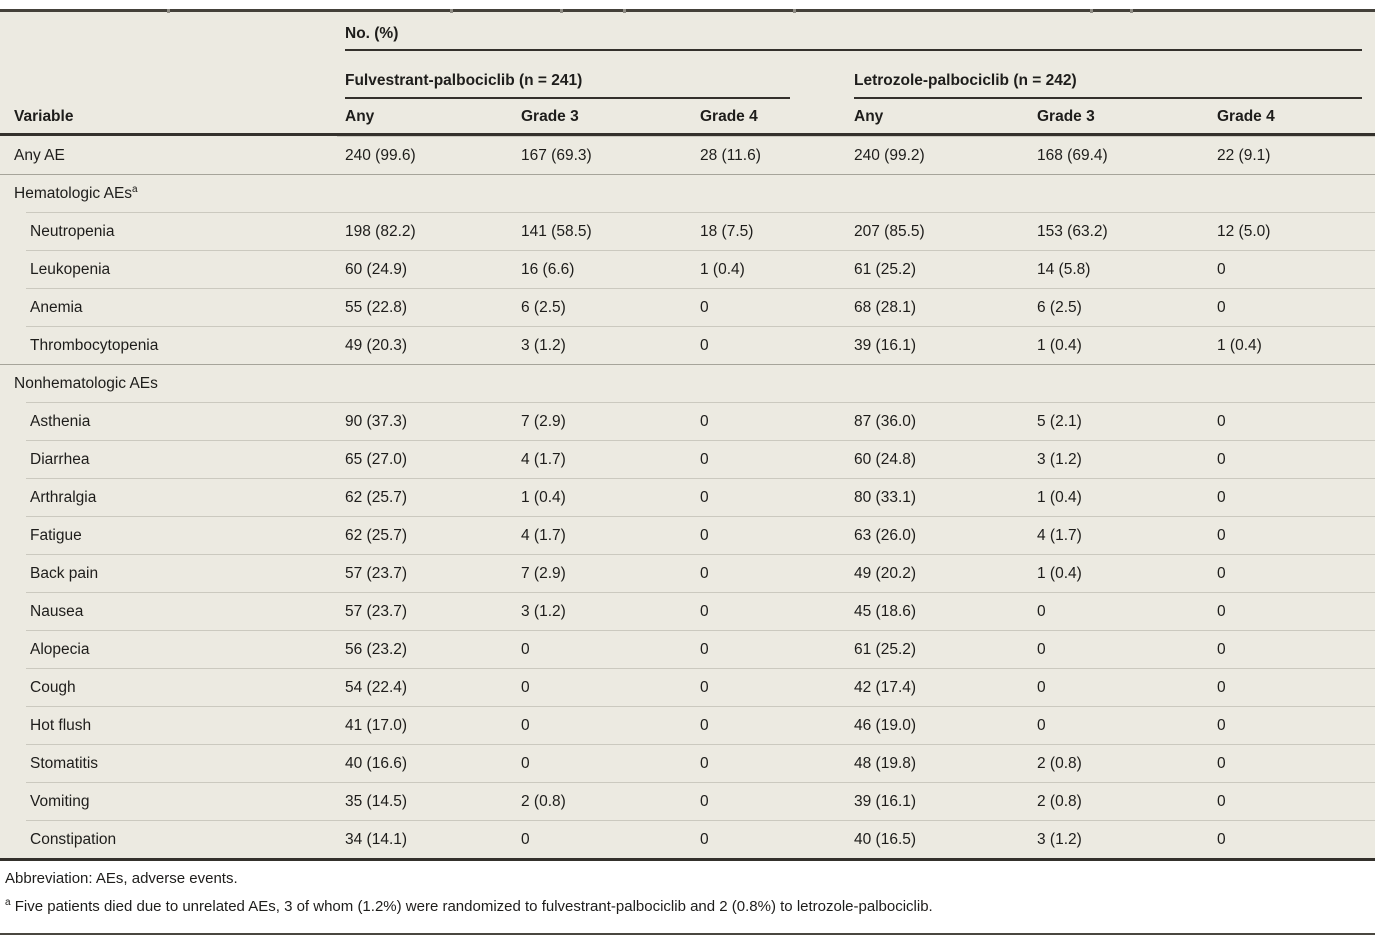 The height and width of the screenshot is (935, 1375). Describe the element at coordinates (39, 155) in the screenshot. I see `row-label: Any AE` at that location.